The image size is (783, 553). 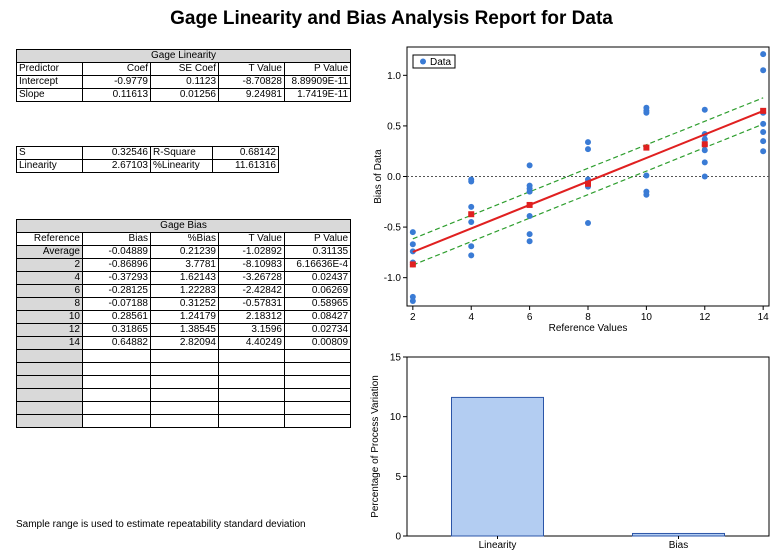 I want to click on table-title-row: Gage Bias, so click(x=183, y=226).